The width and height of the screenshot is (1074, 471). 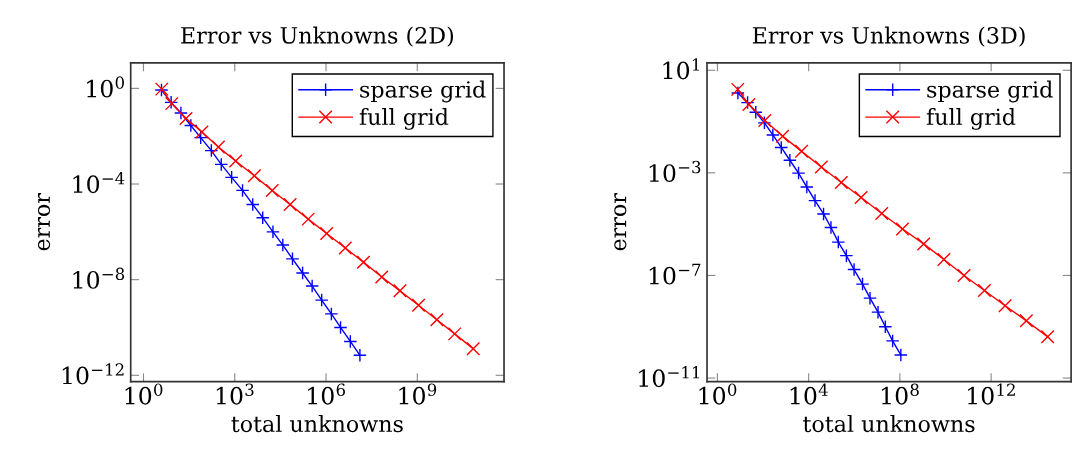 What do you see at coordinates (809, 394) in the screenshot?
I see `x-tick-label: 10$^{4}$` at bounding box center [809, 394].